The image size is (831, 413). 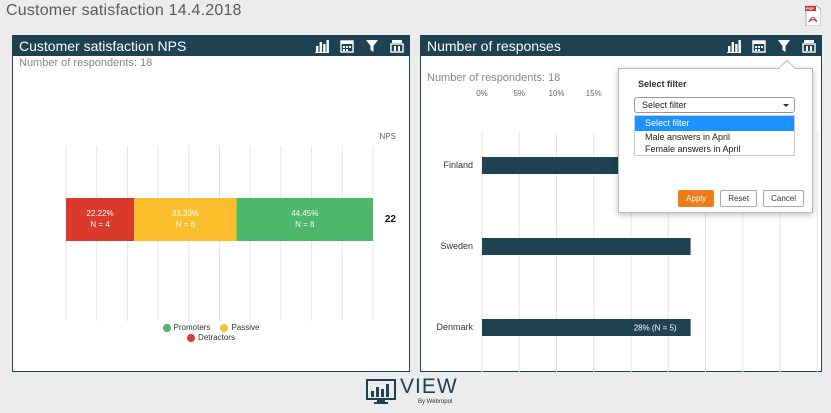 I want to click on monitor-chart-icon, so click(x=381, y=391).